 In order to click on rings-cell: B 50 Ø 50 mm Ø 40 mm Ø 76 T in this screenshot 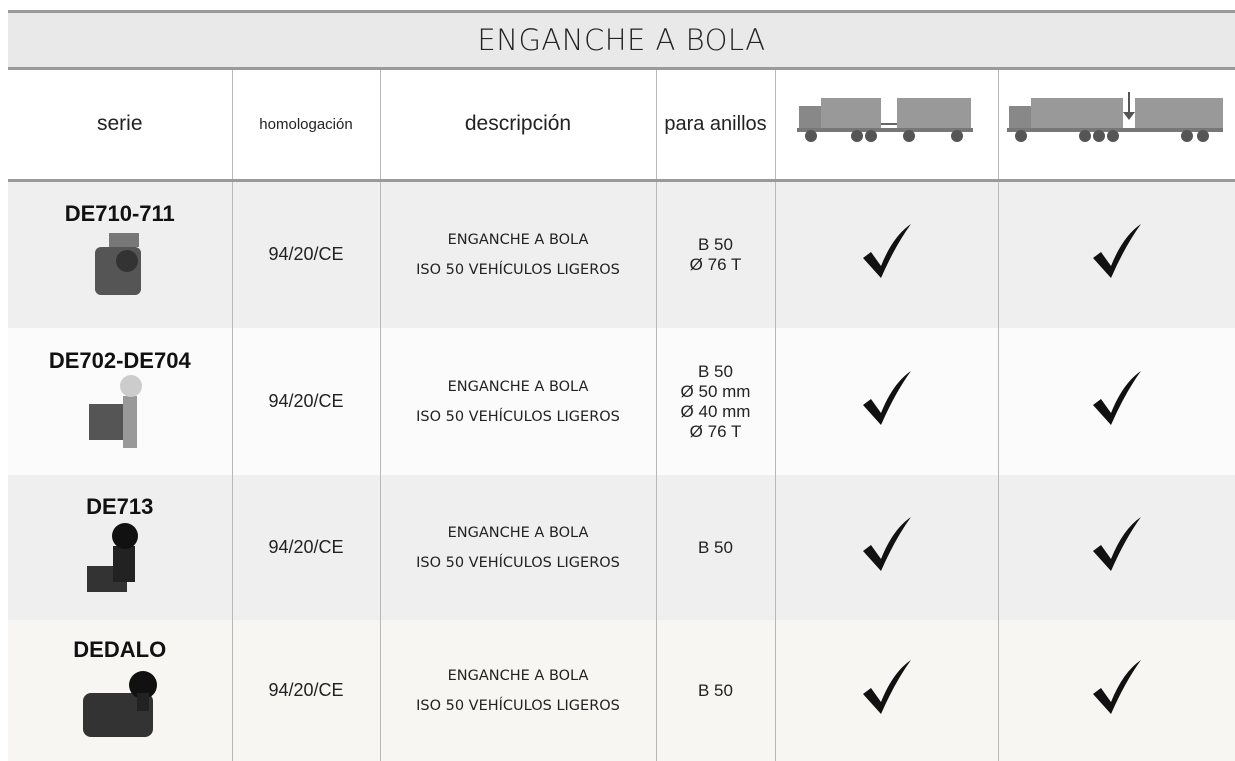, I will do `click(715, 401)`.